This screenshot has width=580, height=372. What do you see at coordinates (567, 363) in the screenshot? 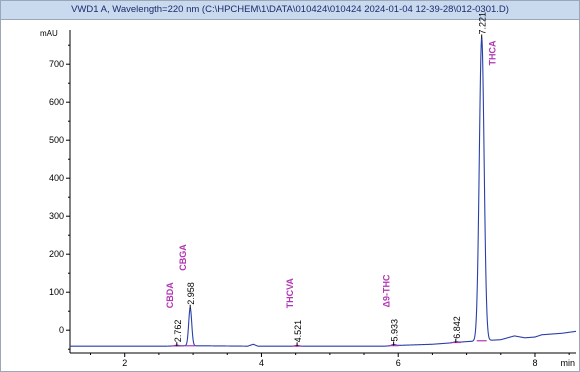
I see `x-axis-unit-label: min` at bounding box center [567, 363].